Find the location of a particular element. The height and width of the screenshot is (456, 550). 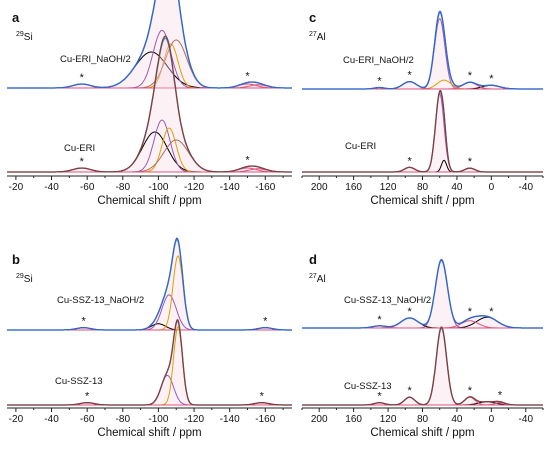

panel-letter: a is located at coordinates (16, 17).